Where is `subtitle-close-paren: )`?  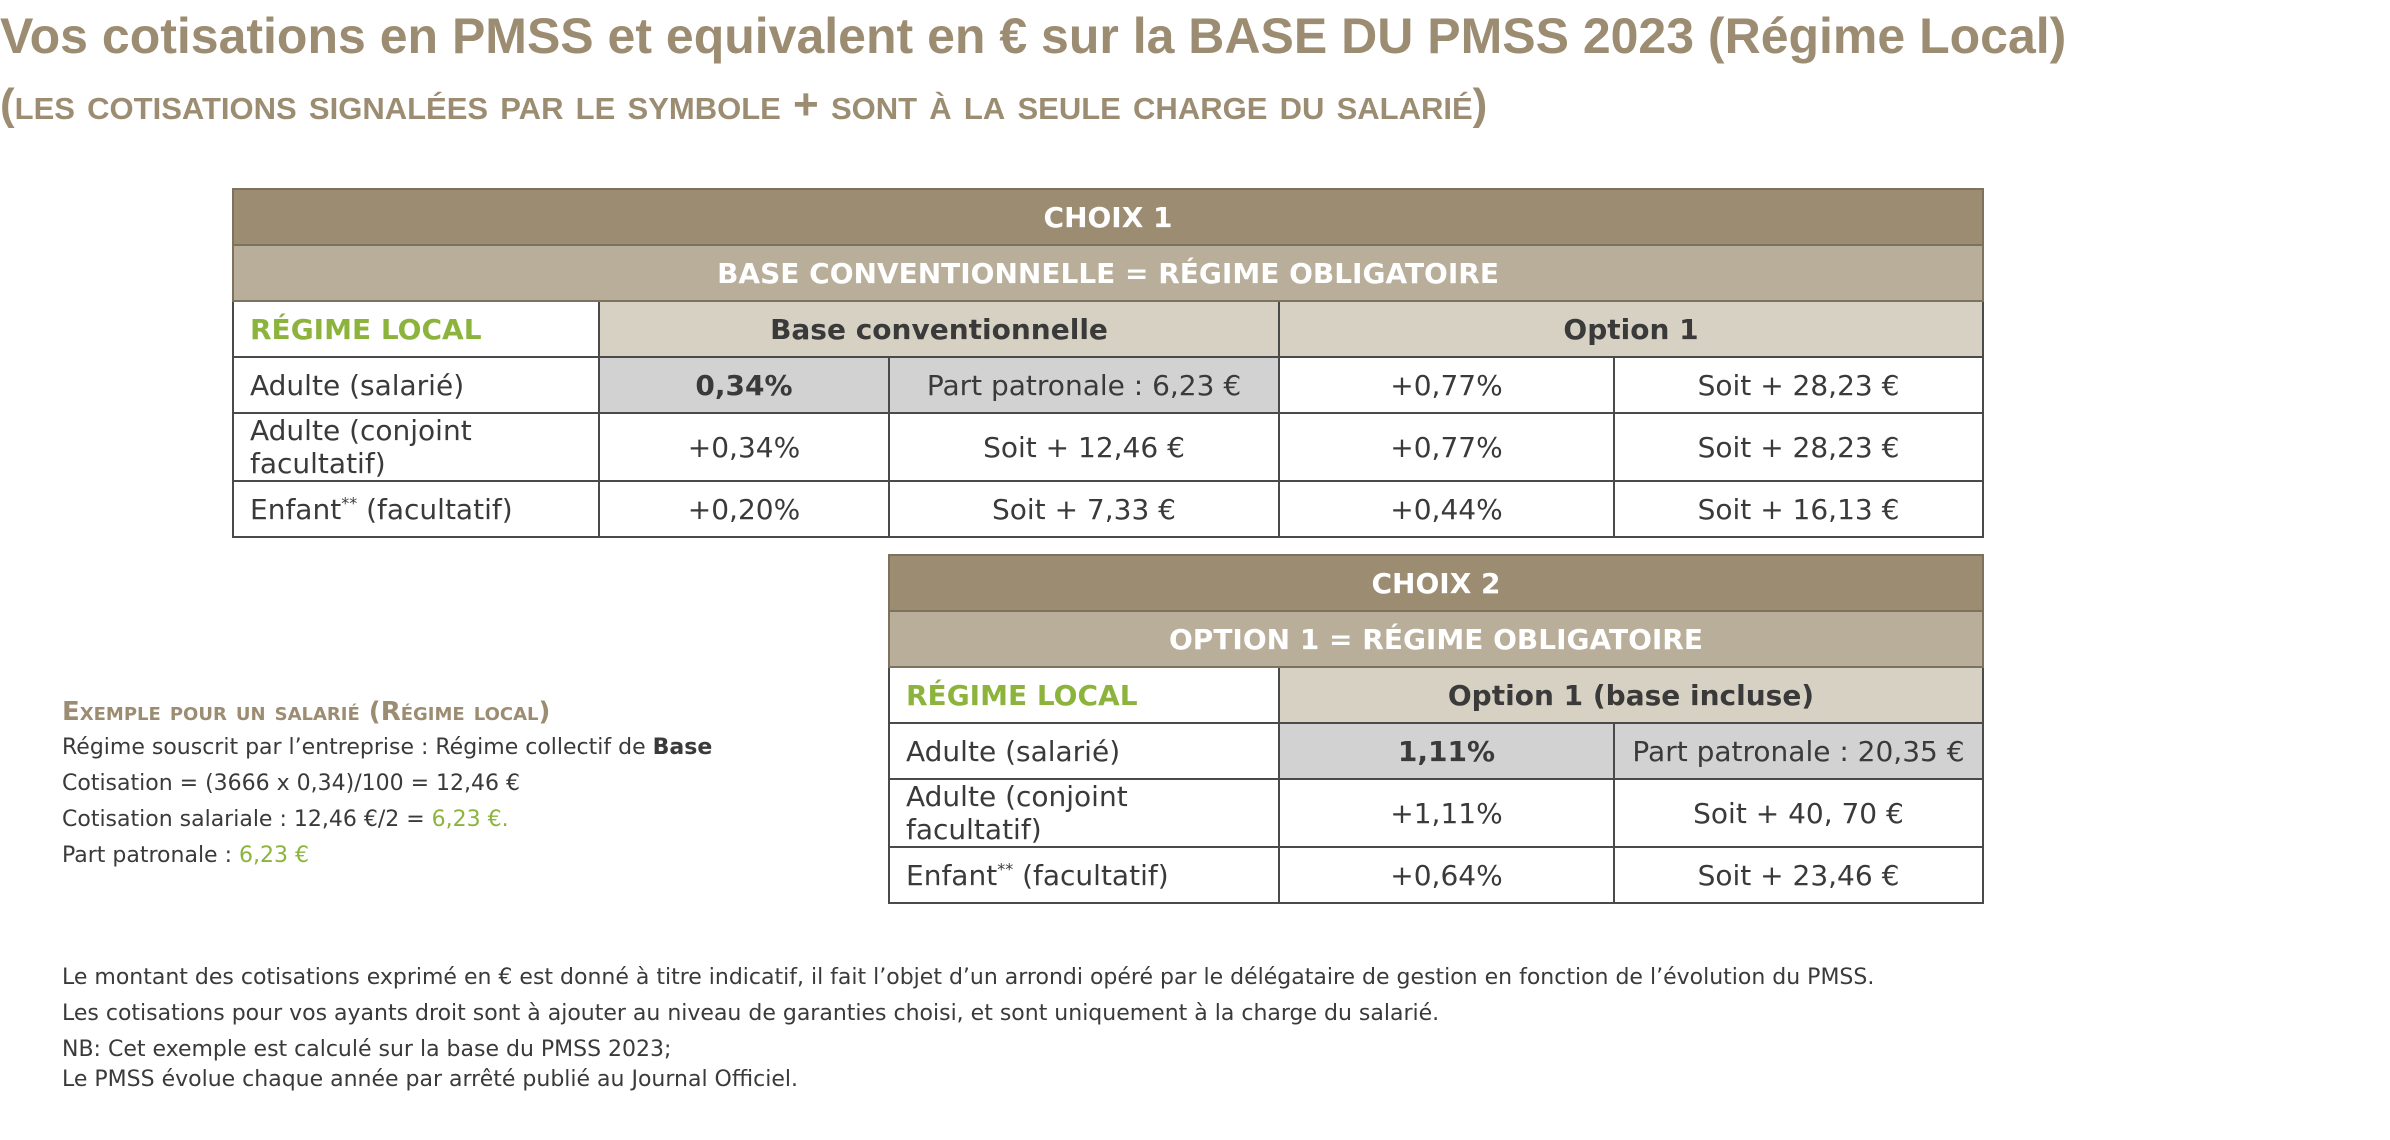
subtitle-close-paren: ) is located at coordinates (1480, 104).